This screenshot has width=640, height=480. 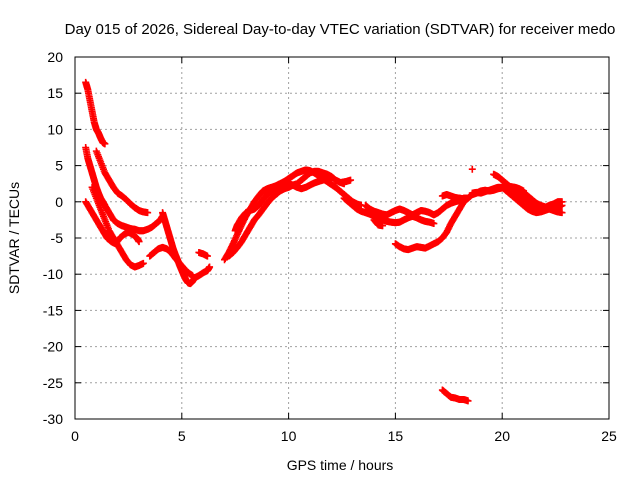 I want to click on y-tick-label: 20, so click(x=55, y=57).